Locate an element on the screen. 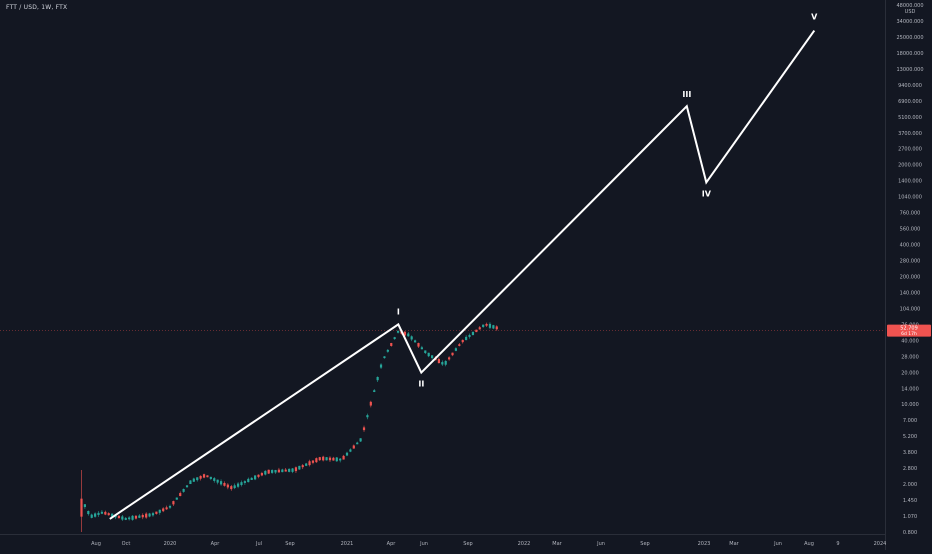 The image size is (932, 554). y-tick-label: 1400.000 is located at coordinates (910, 182).